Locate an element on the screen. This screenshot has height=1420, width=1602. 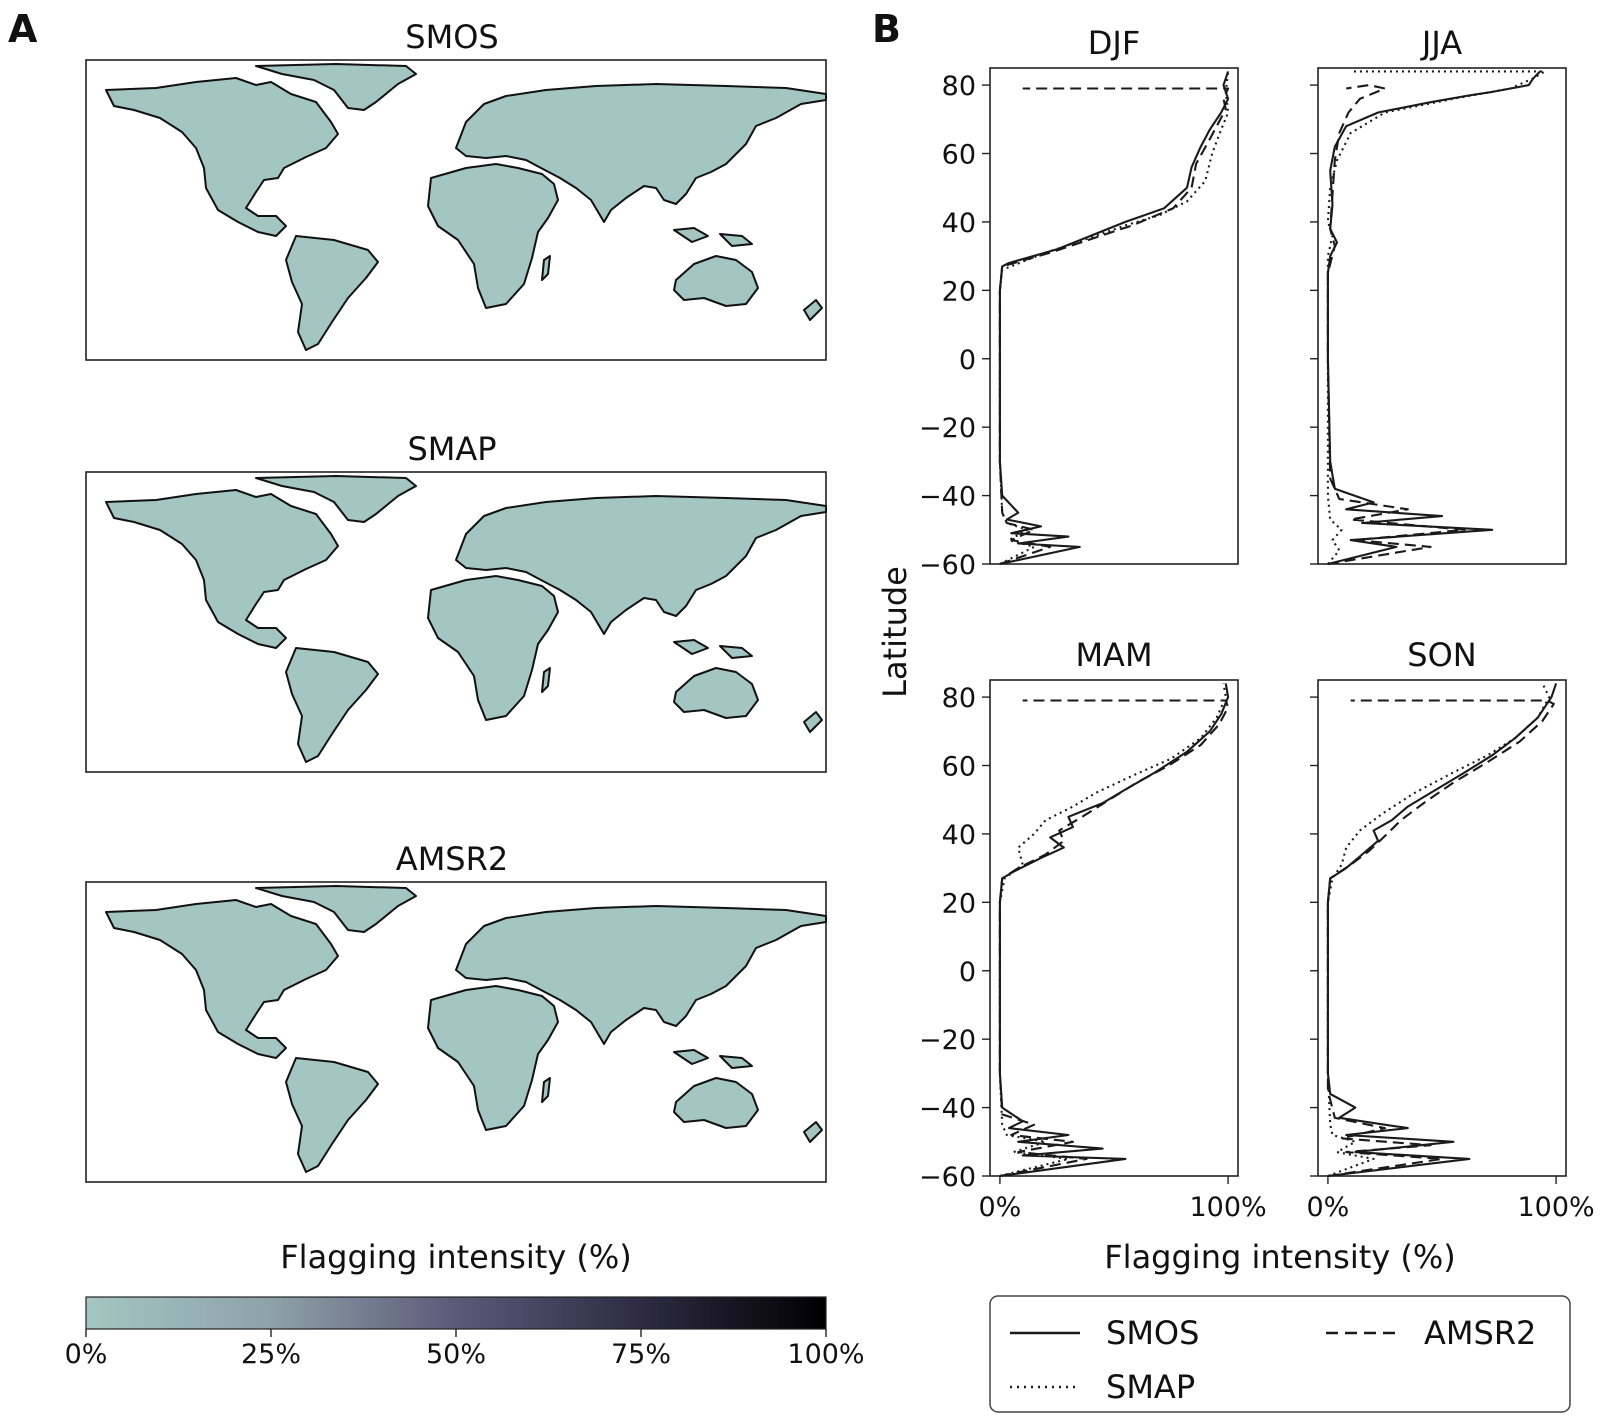
map-title-smos: SMOS is located at coordinates (451, 37).